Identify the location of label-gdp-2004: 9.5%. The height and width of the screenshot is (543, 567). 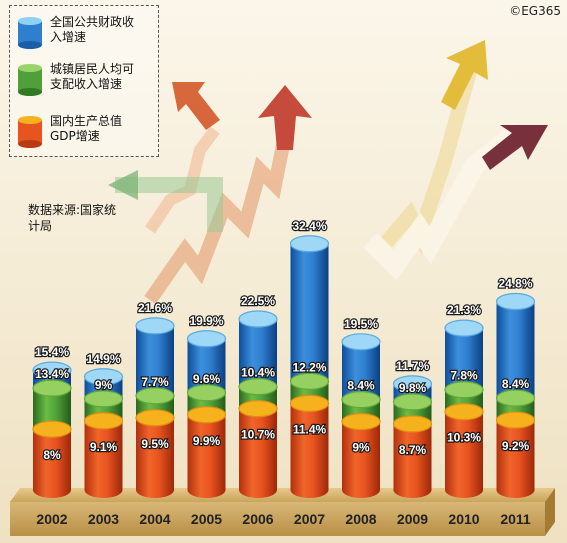
(155, 444).